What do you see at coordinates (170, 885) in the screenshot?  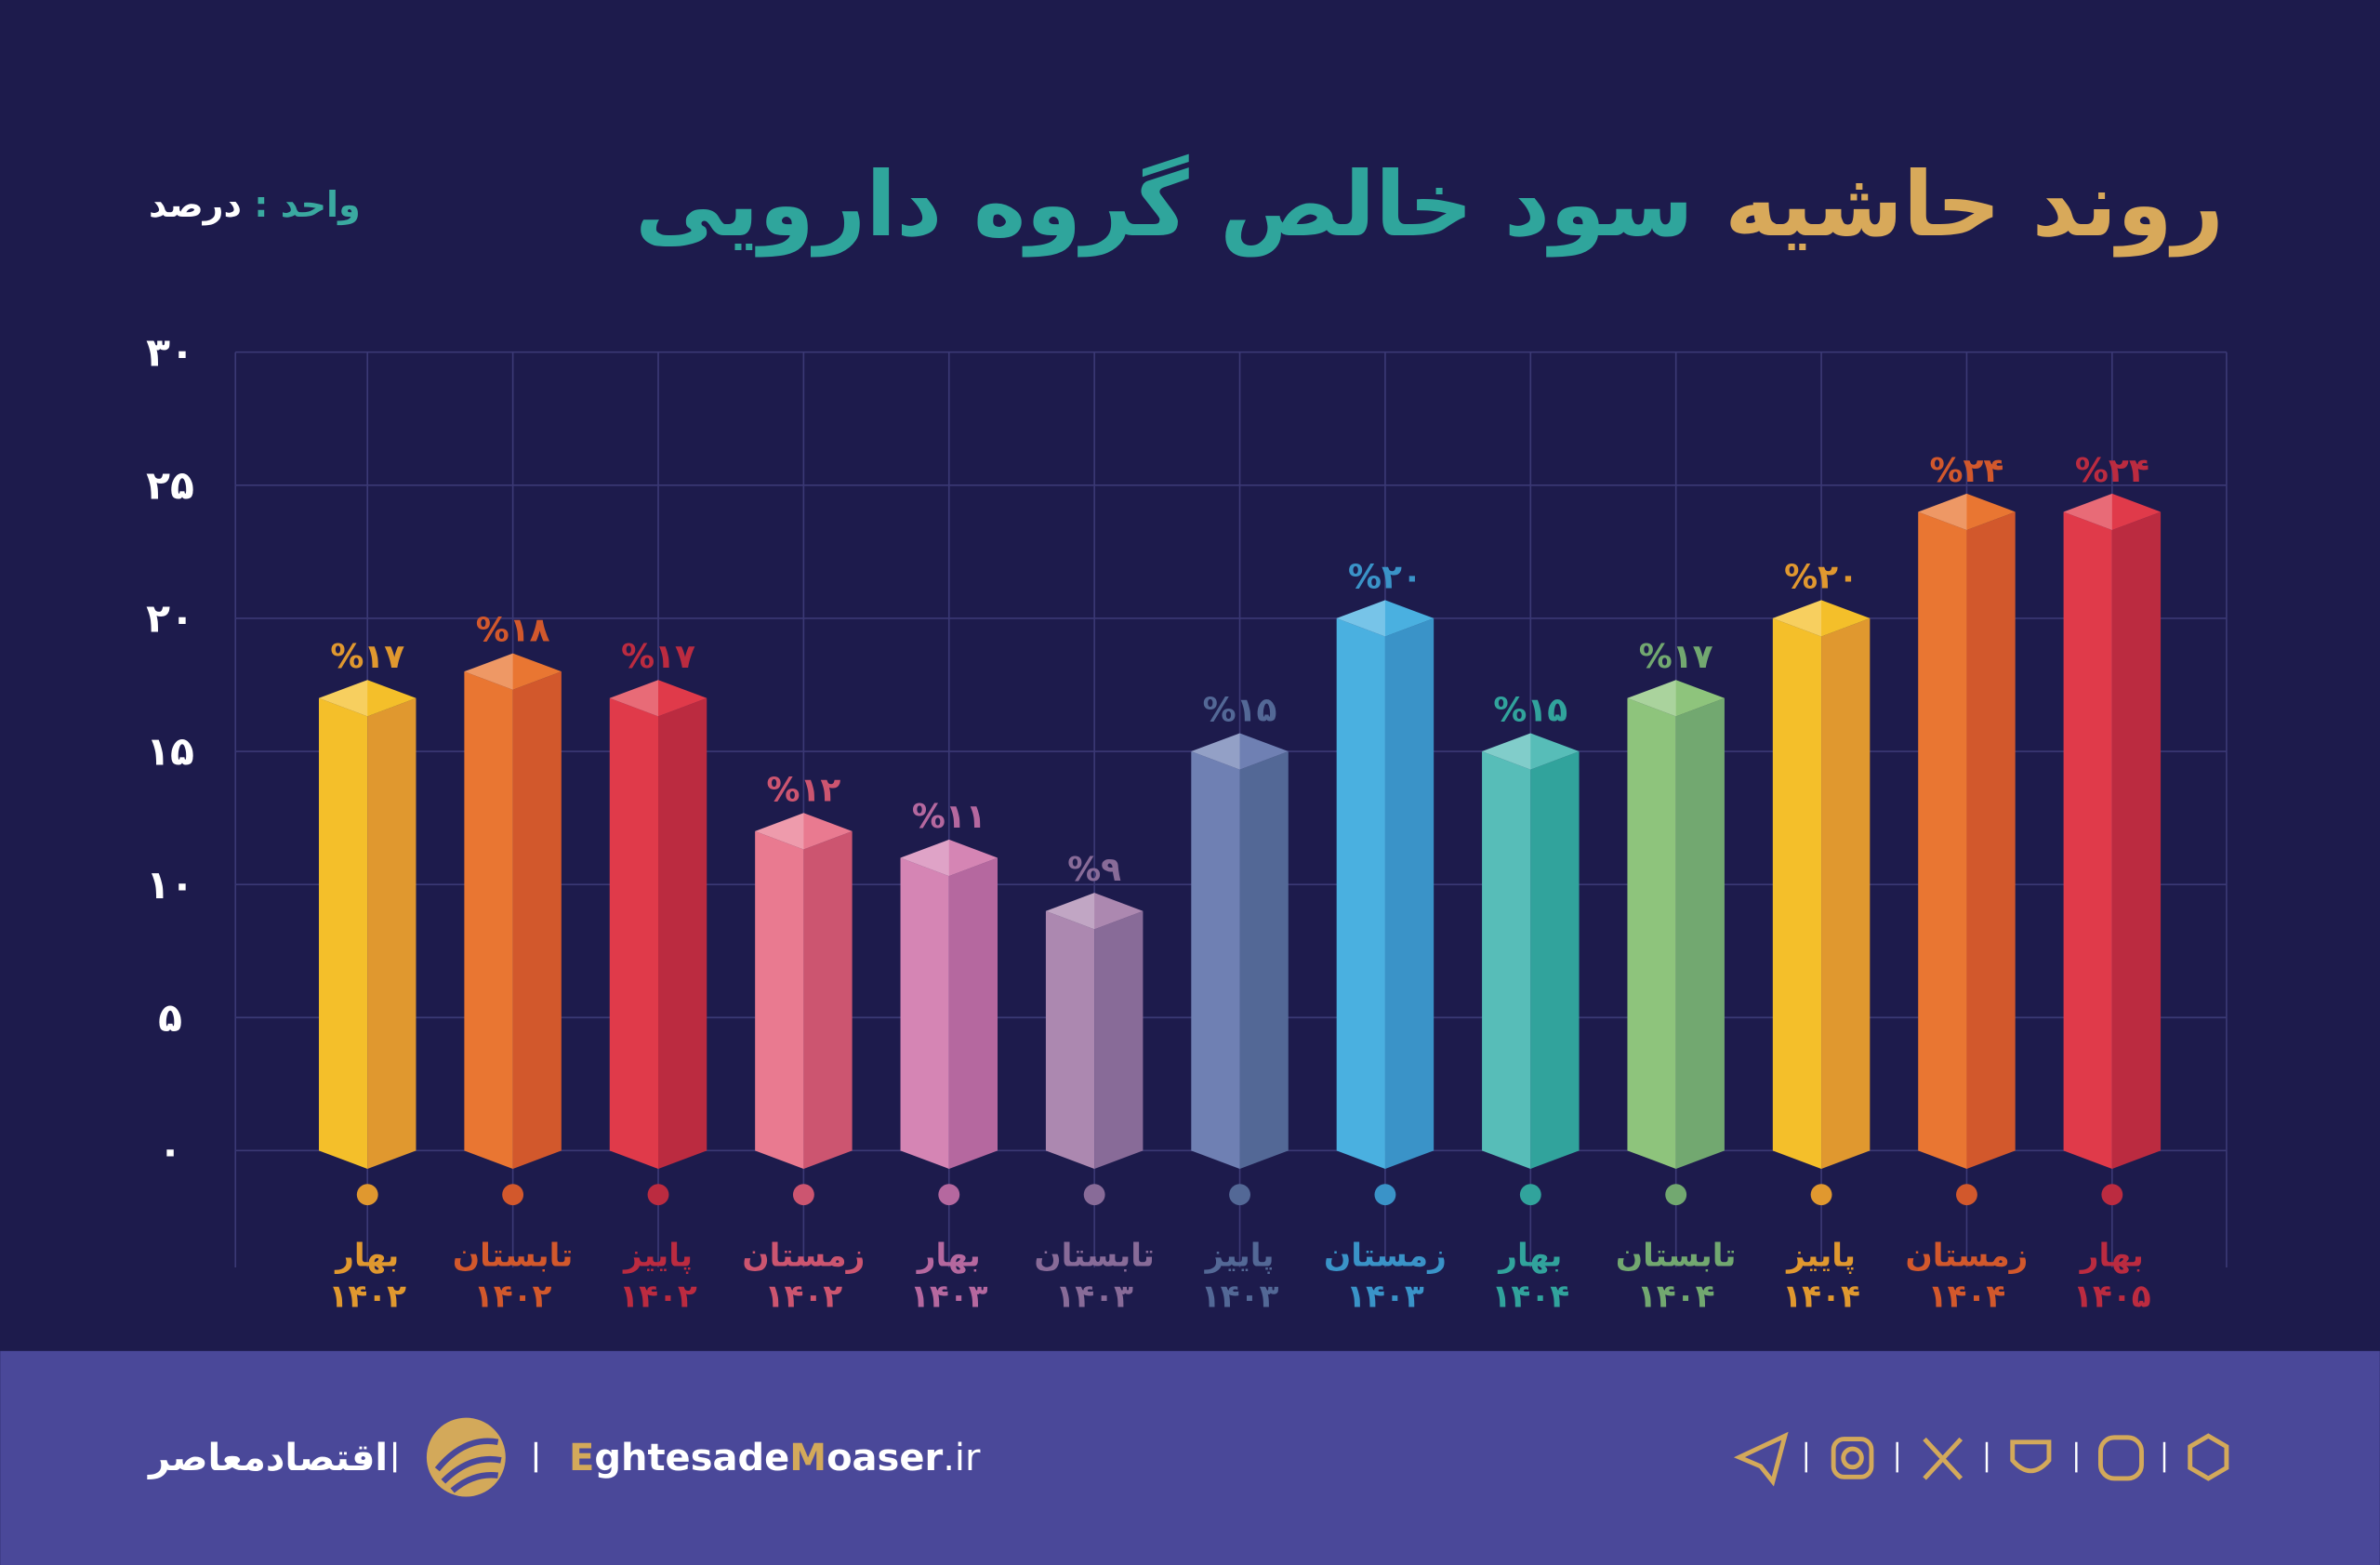 I see `y-tick-label: ۱۰` at bounding box center [170, 885].